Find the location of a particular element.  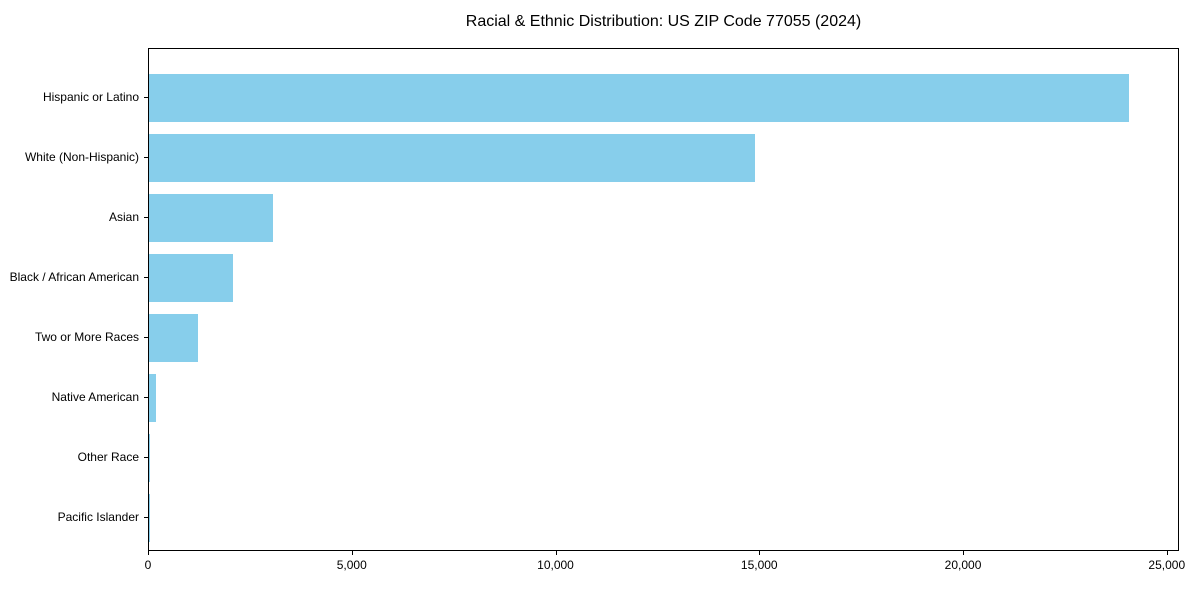

x-tick-label: 25,000 is located at coordinates (1167, 565).